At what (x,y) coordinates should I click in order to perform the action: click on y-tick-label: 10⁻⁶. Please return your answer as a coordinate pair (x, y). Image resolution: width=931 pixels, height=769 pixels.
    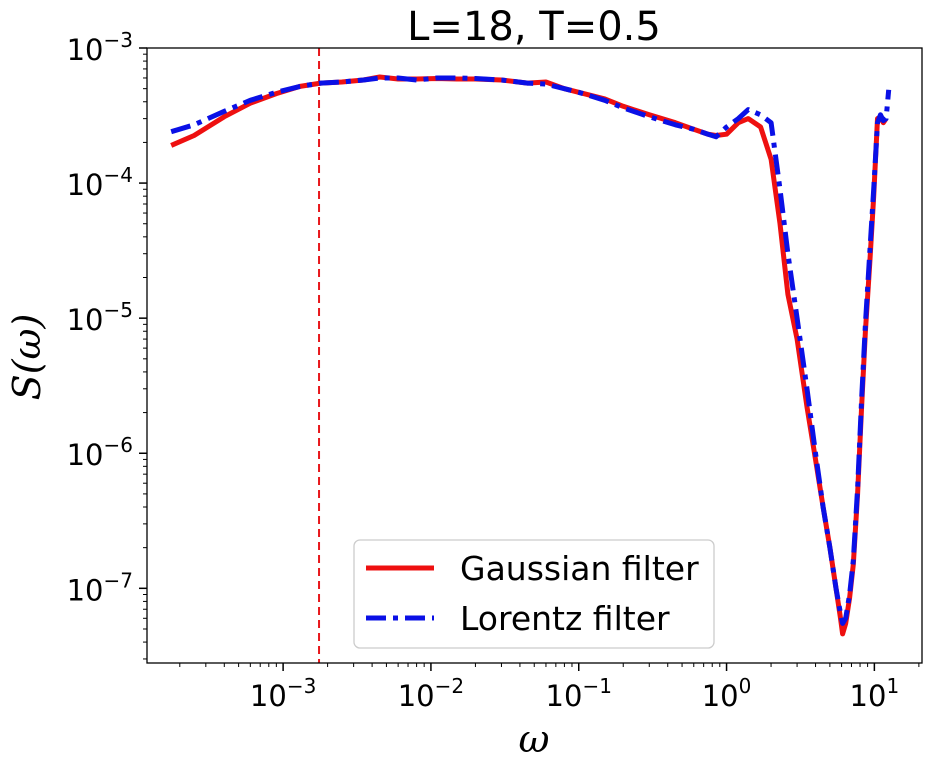
    Looking at the image, I should click on (100, 452).